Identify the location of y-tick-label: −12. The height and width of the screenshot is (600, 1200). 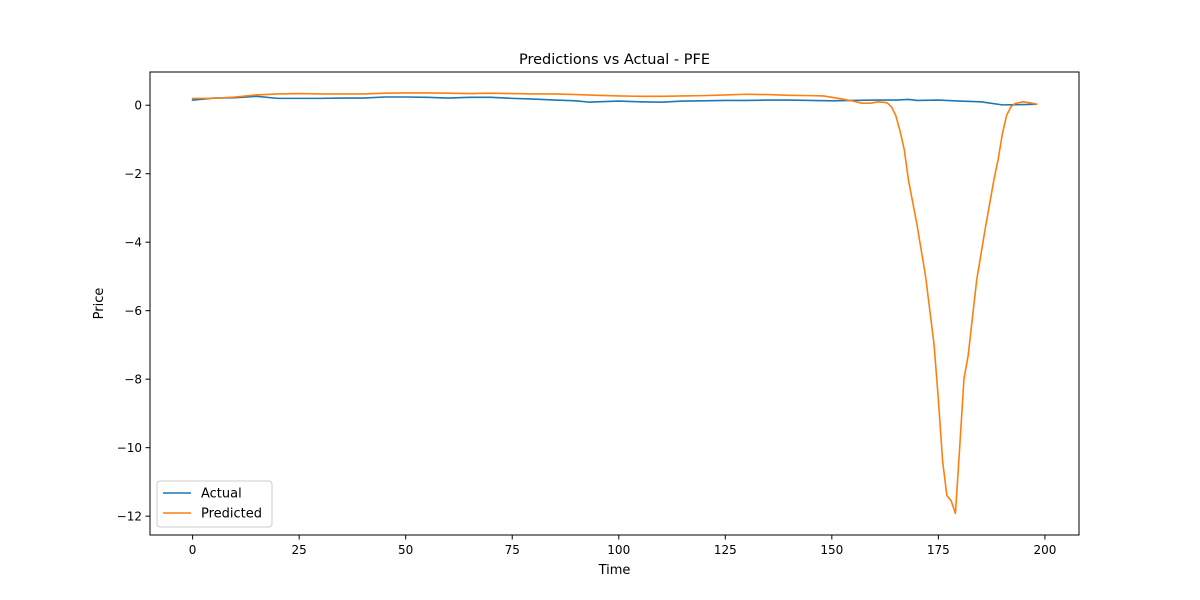
(129, 516).